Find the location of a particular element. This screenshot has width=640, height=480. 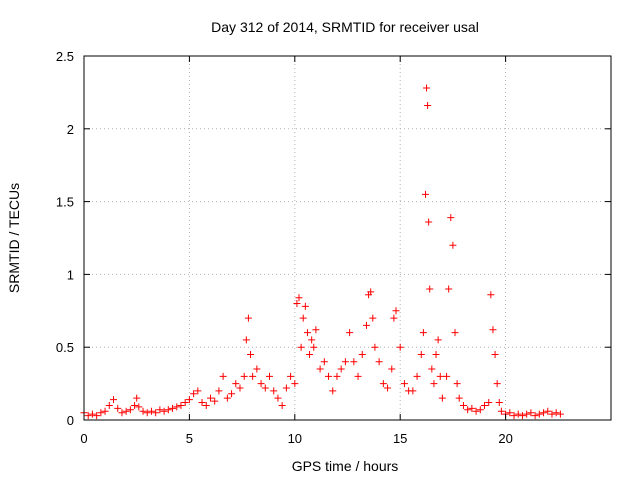

y-axis-label: SRMTID / TECUs is located at coordinates (14, 238).